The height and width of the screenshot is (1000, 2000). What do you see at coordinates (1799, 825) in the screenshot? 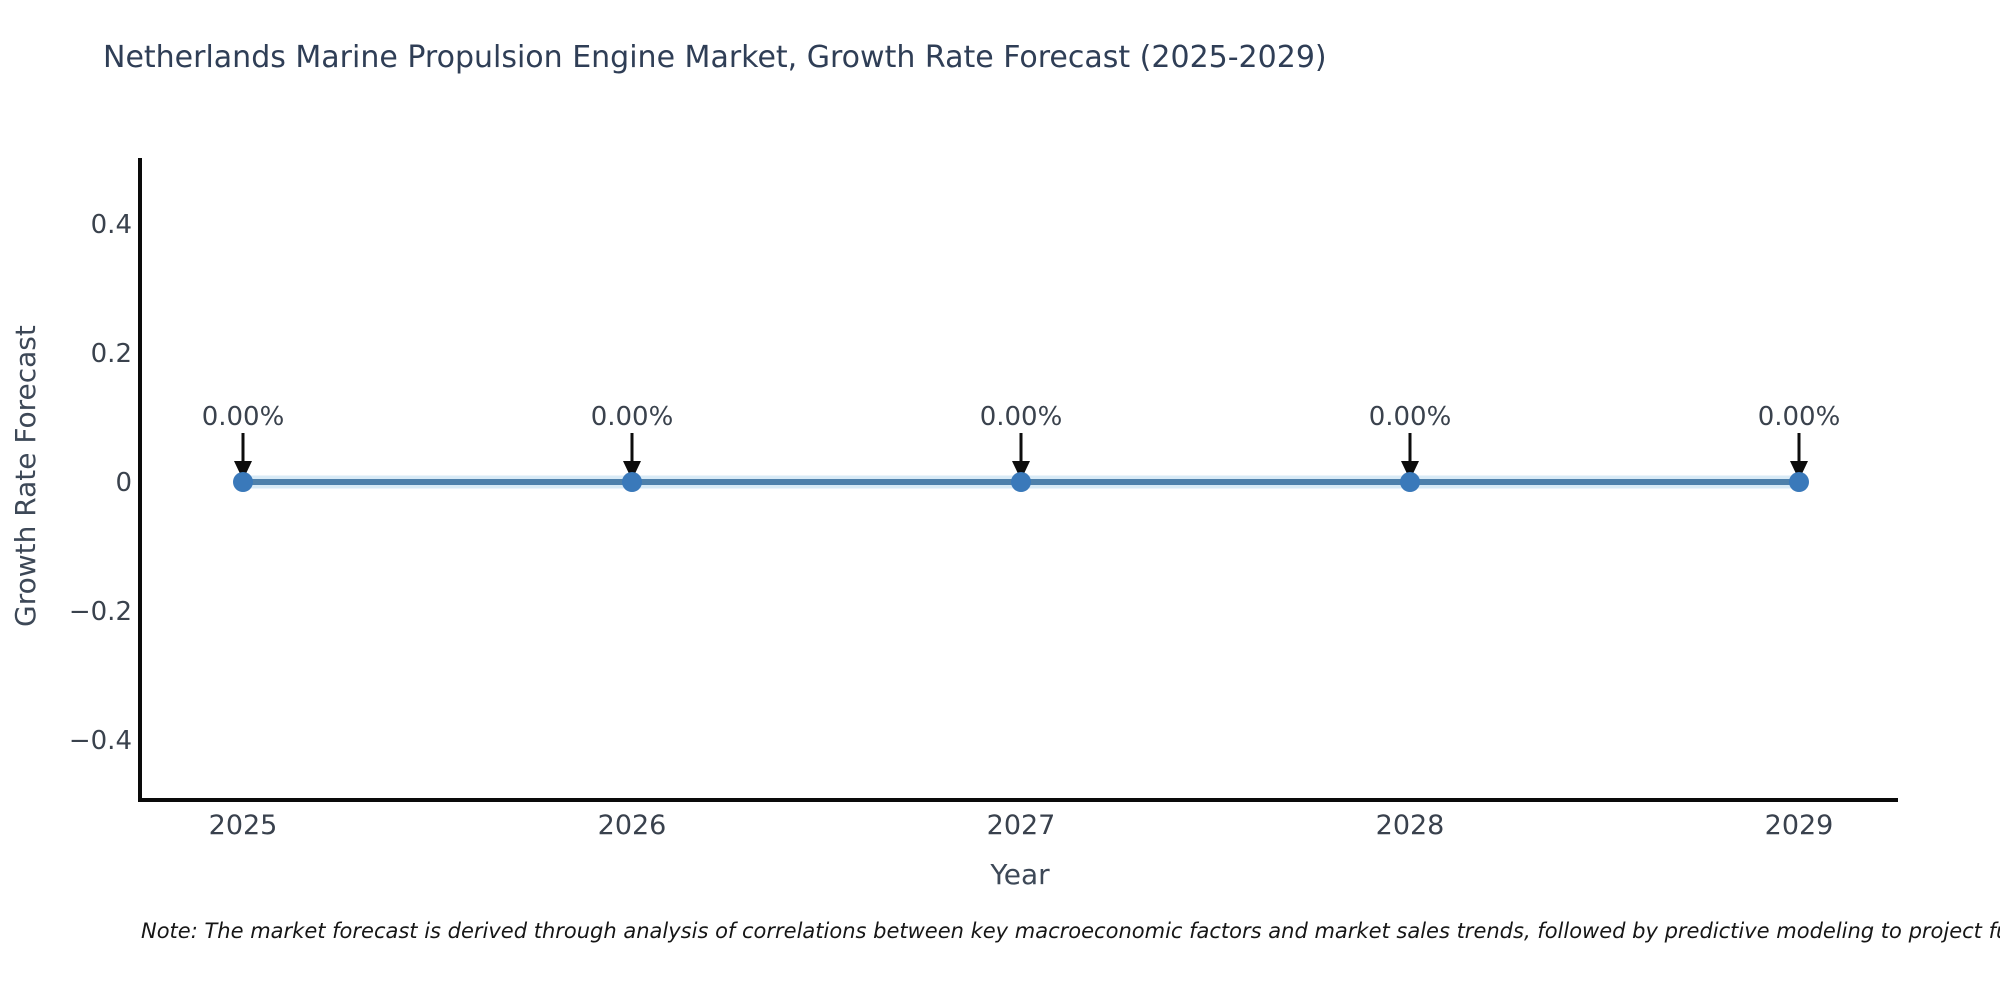
I see `x-tick-label: 2029` at bounding box center [1799, 825].